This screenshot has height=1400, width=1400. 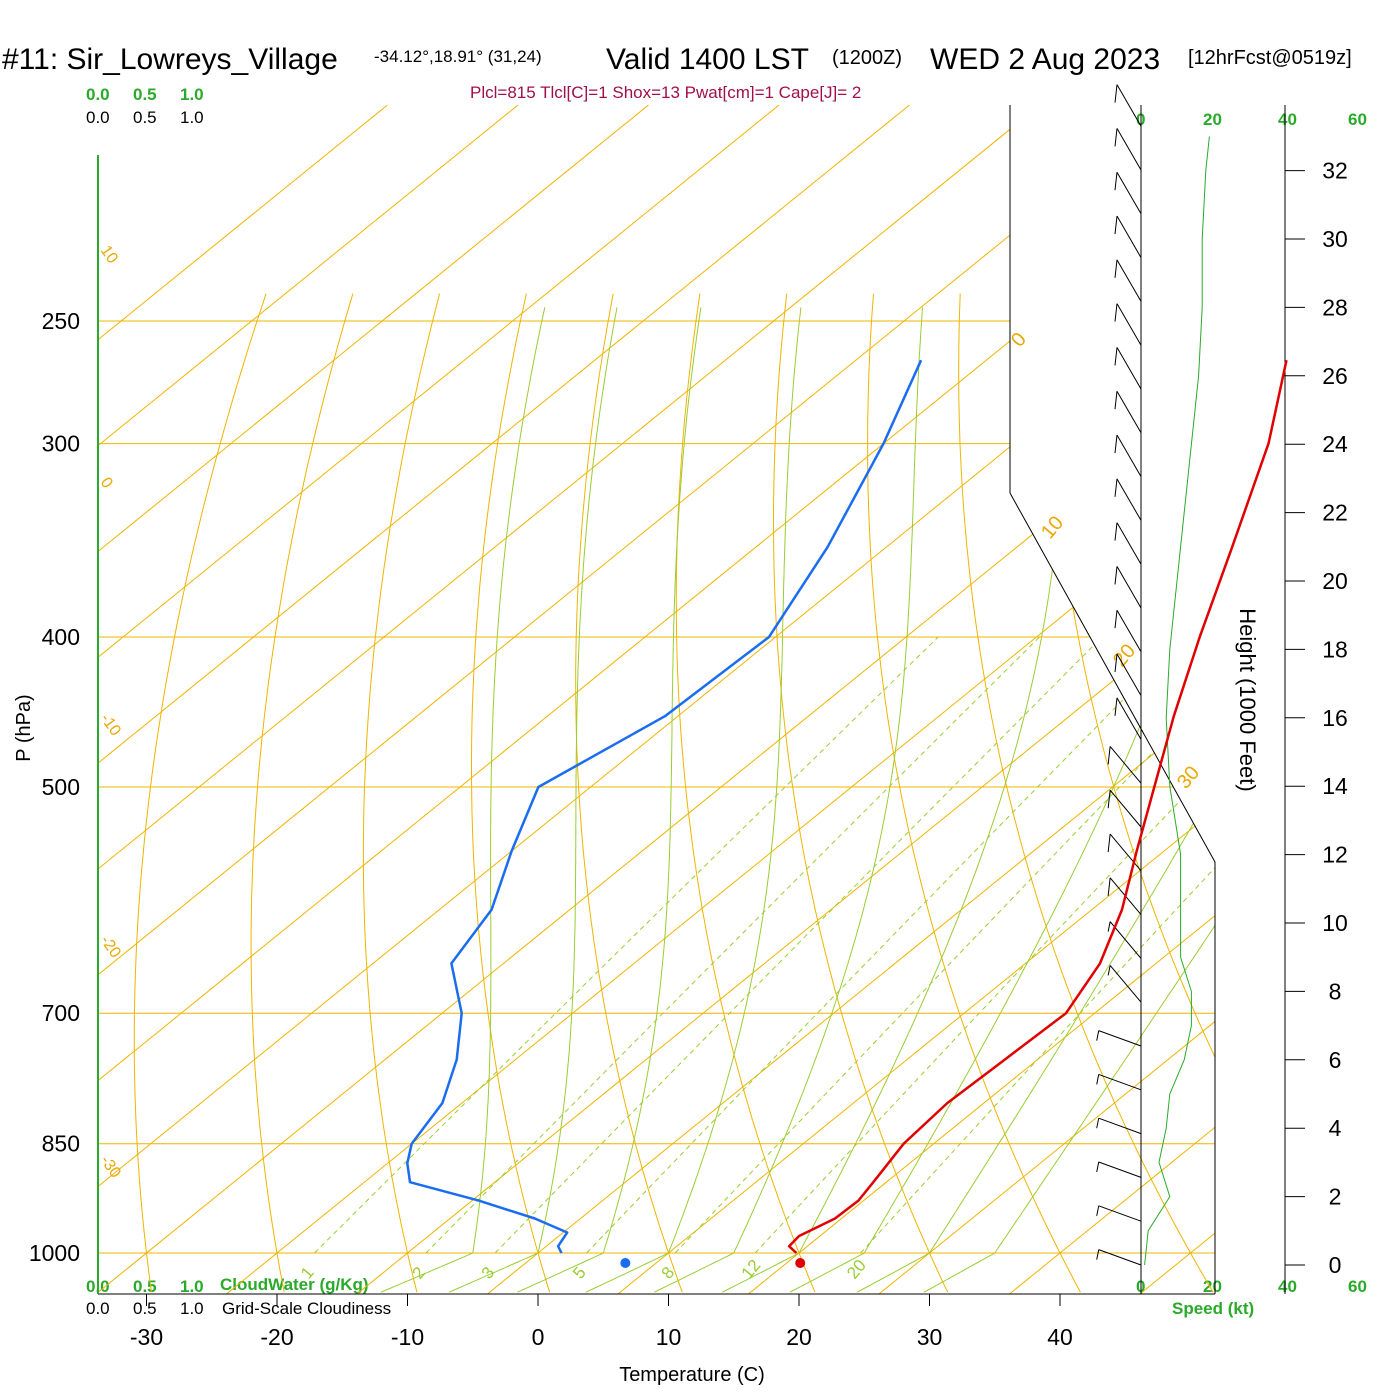 I want to click on height-tick-label: 0, so click(x=1335, y=1265).